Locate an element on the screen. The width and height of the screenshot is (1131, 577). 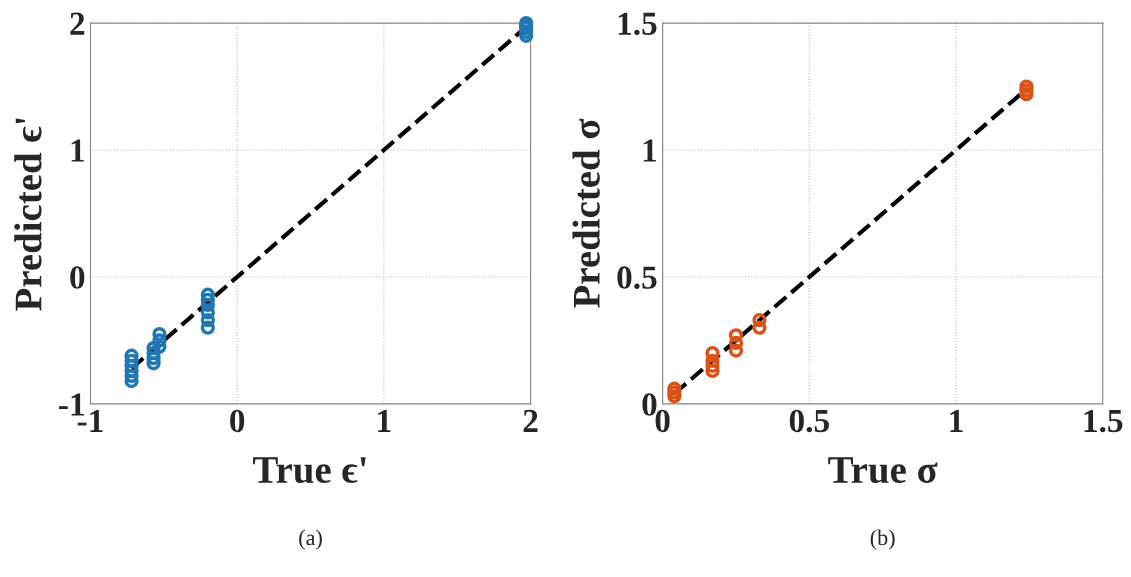
text: (a) is located at coordinates (310, 539).